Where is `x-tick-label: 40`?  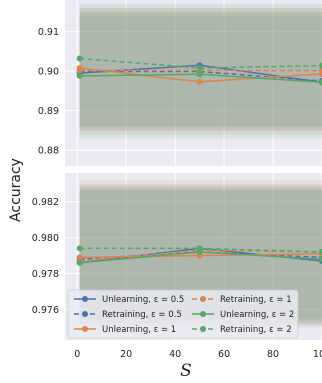 x-tick-label: 40 is located at coordinates (175, 354).